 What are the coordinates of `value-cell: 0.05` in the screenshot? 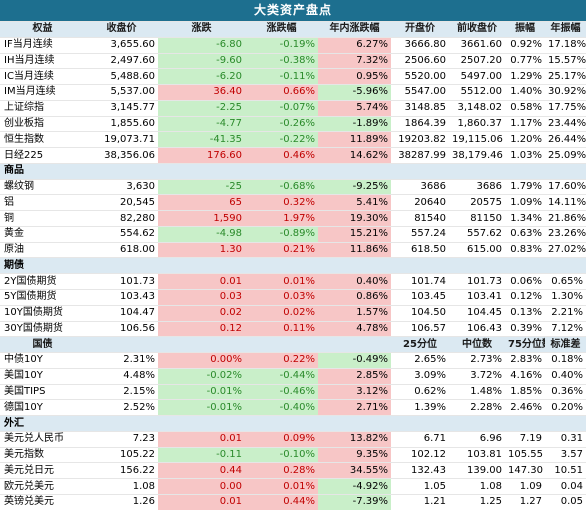 It's located at (565, 501).